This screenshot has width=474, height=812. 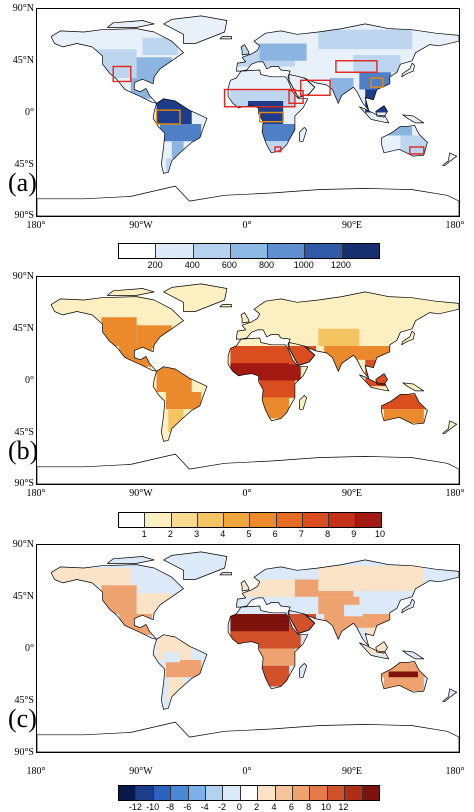 I want to click on panel-label: (c), so click(x=22, y=718).